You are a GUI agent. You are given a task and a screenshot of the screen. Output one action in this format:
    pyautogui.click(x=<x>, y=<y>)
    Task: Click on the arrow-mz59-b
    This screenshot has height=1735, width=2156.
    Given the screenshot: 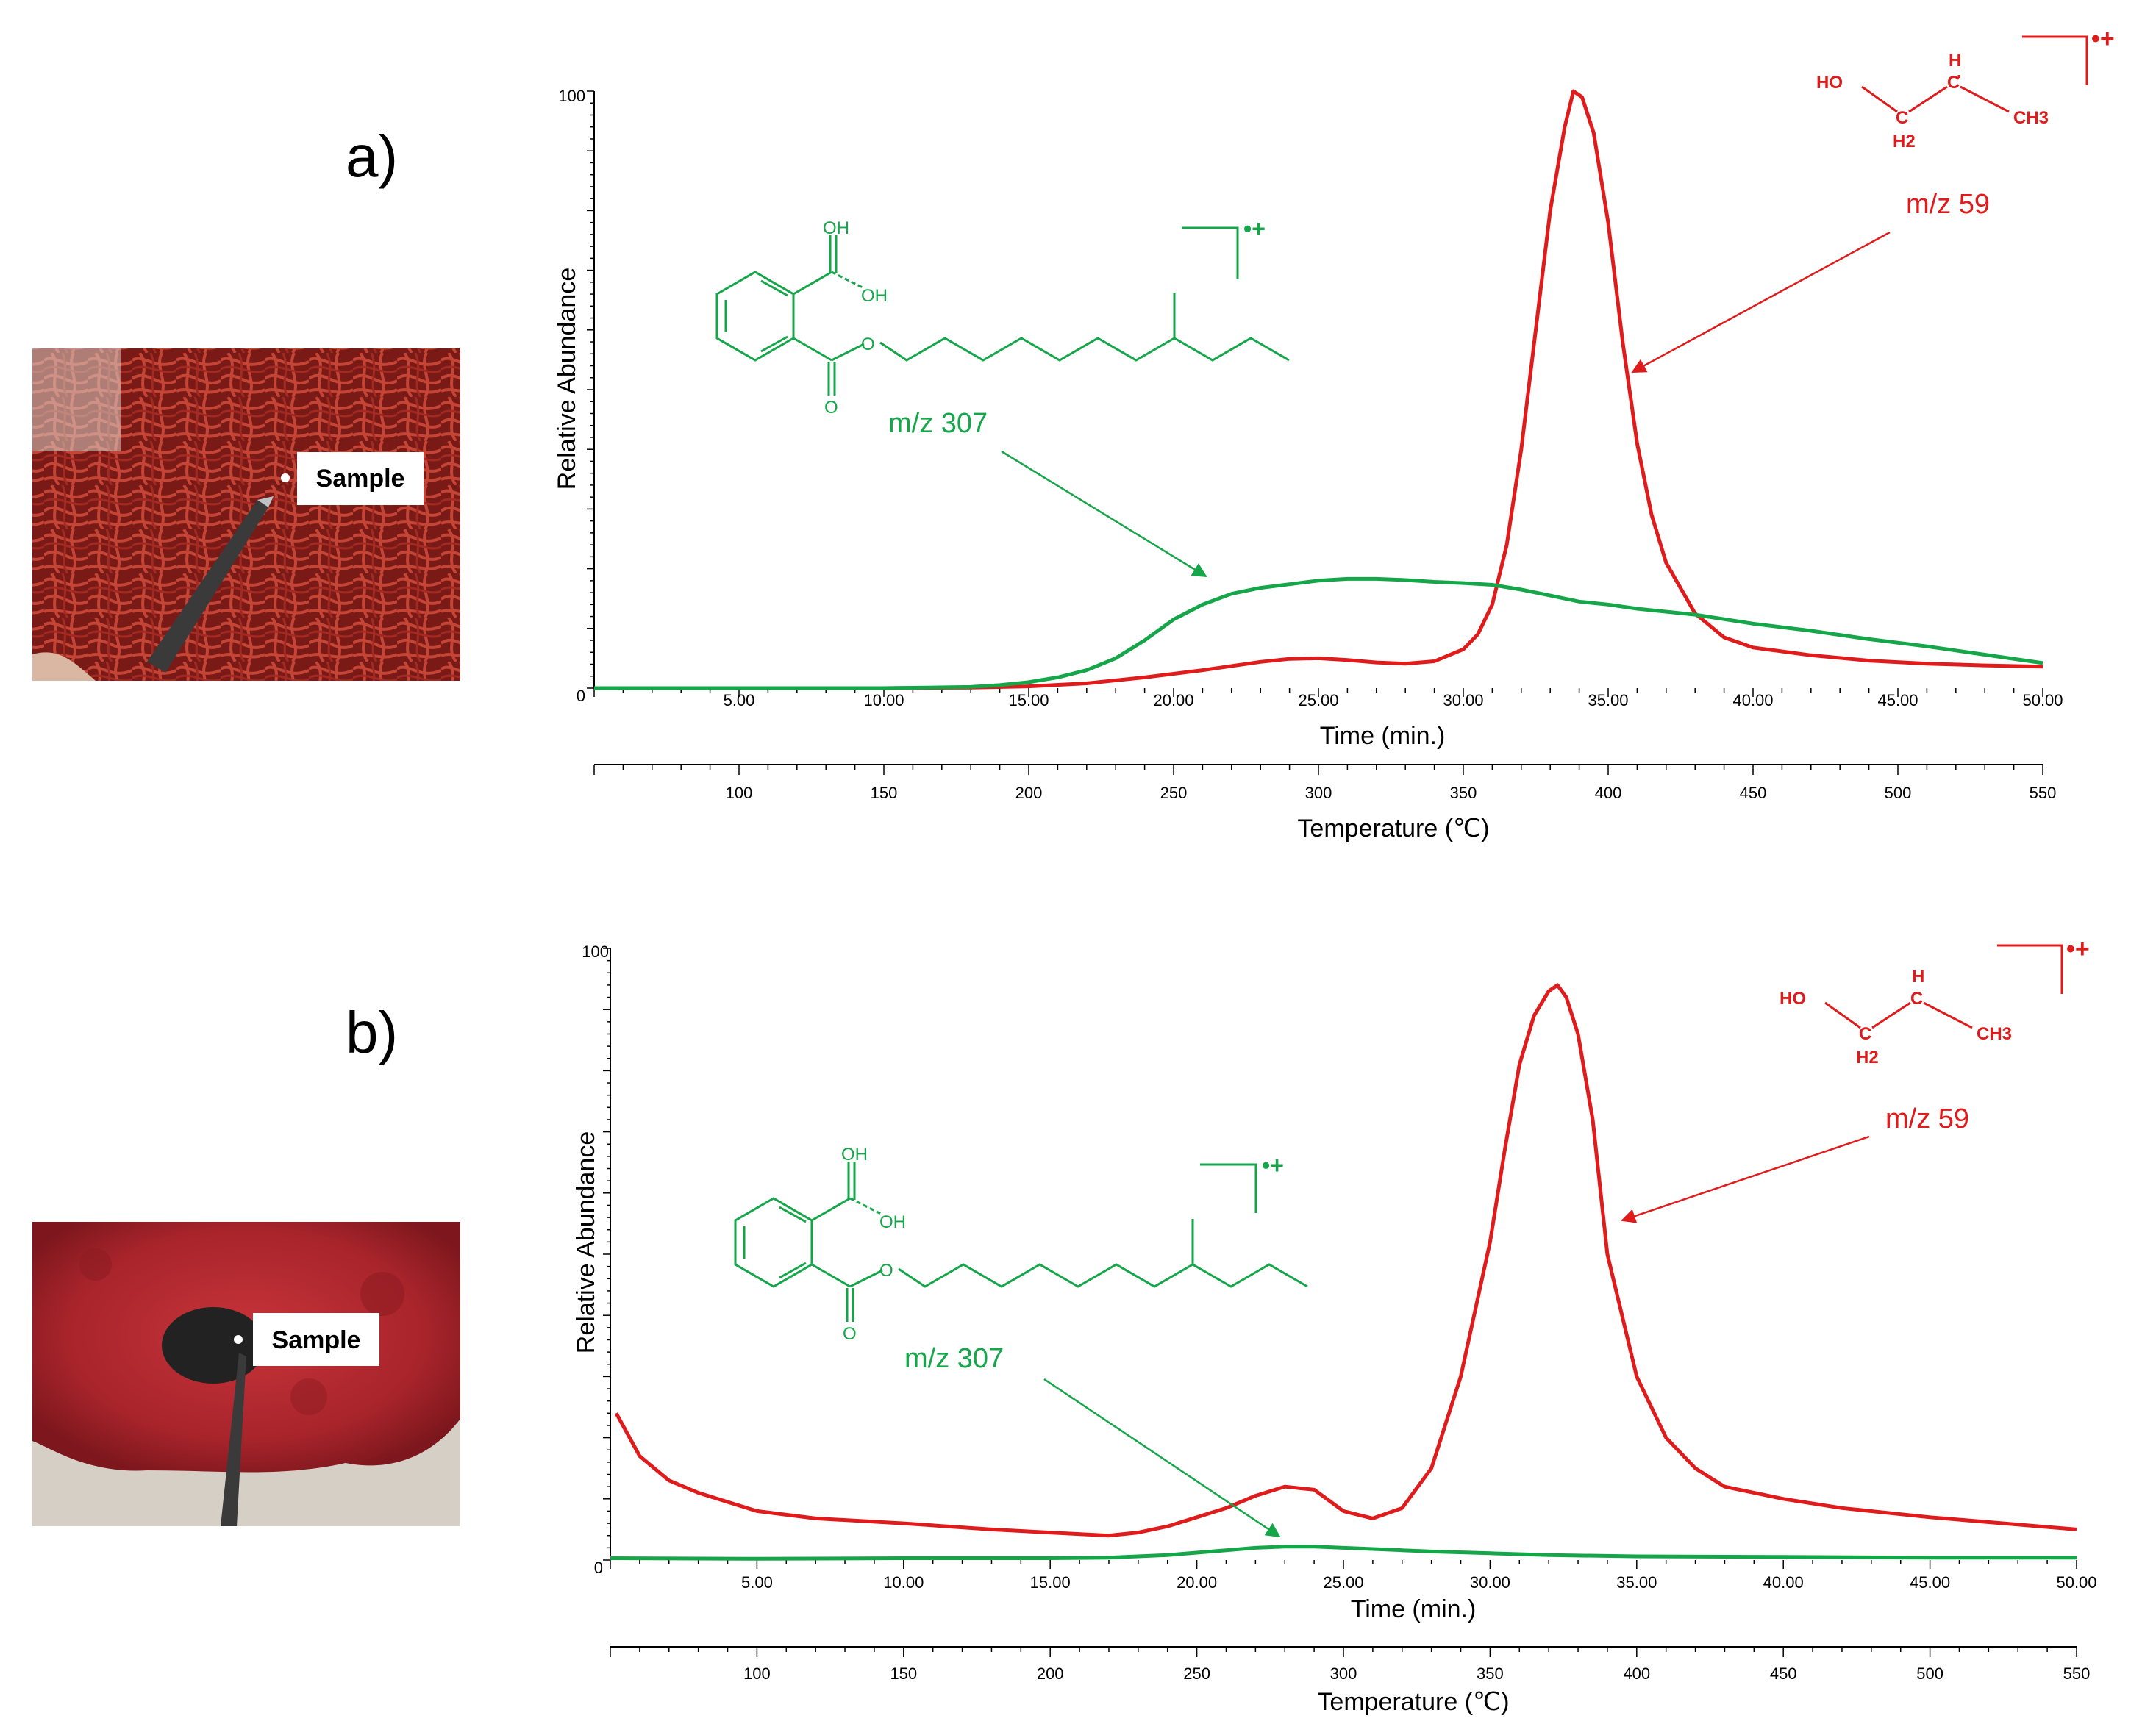 What is the action you would take?
    pyautogui.click(x=1745, y=1179)
    